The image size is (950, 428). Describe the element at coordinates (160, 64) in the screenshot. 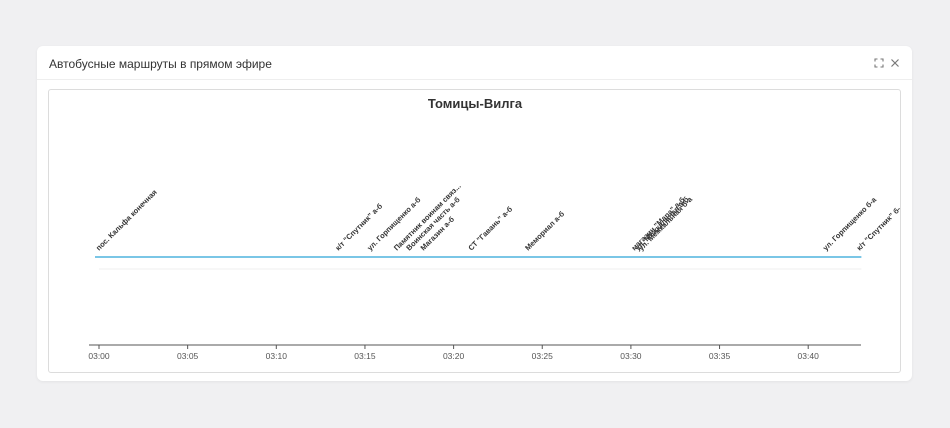

I see `dialog-title: Автобусные маршруты в прямом эфире` at that location.